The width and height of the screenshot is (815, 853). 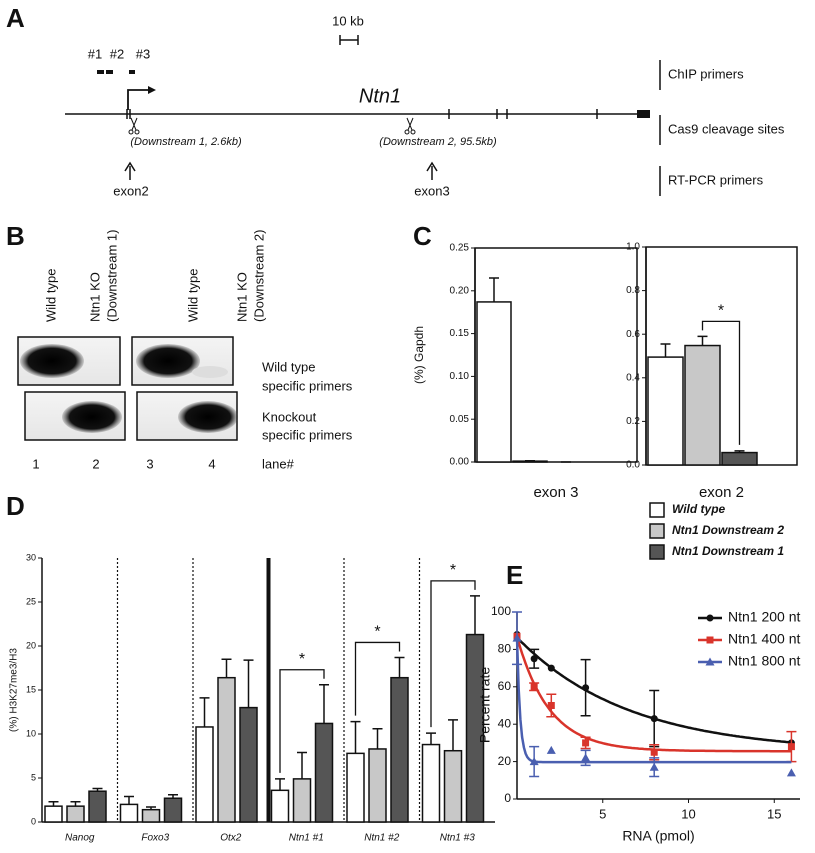 I want to click on exon-label: exon3, so click(x=431, y=190).